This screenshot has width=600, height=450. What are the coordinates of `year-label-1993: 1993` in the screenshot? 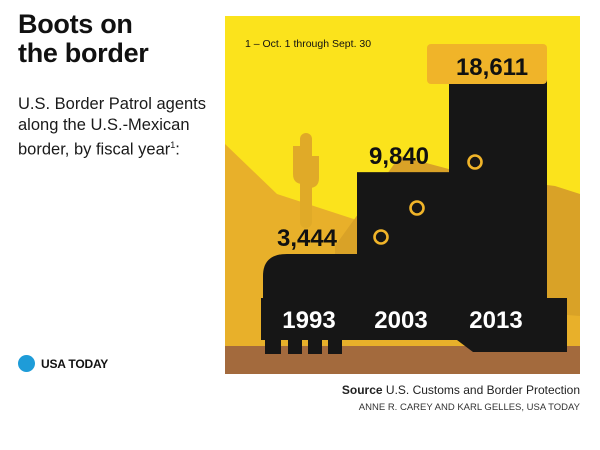 It's located at (308, 320).